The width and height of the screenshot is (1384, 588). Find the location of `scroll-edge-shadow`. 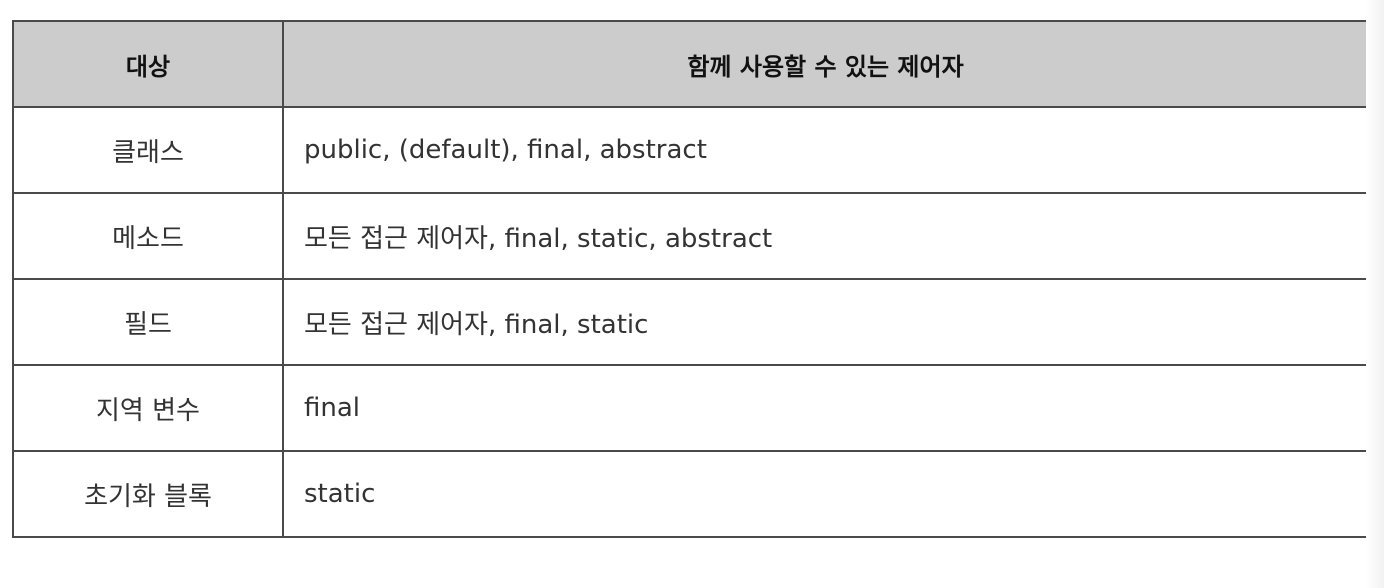

scroll-edge-shadow is located at coordinates (1375, 294).